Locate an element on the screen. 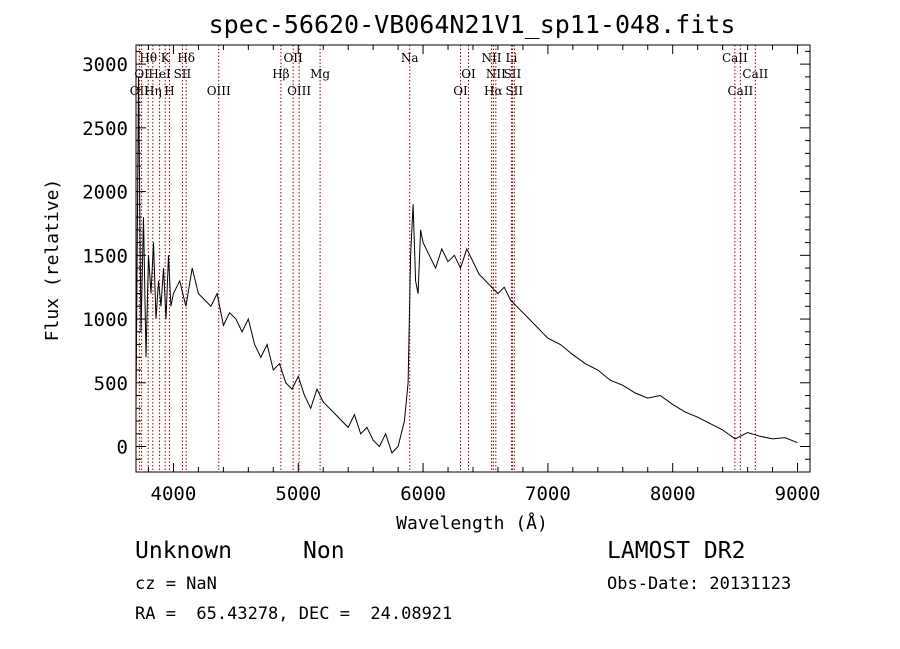 This screenshot has height=649, width=900. spectral-line-label: Hβ is located at coordinates (280, 74).